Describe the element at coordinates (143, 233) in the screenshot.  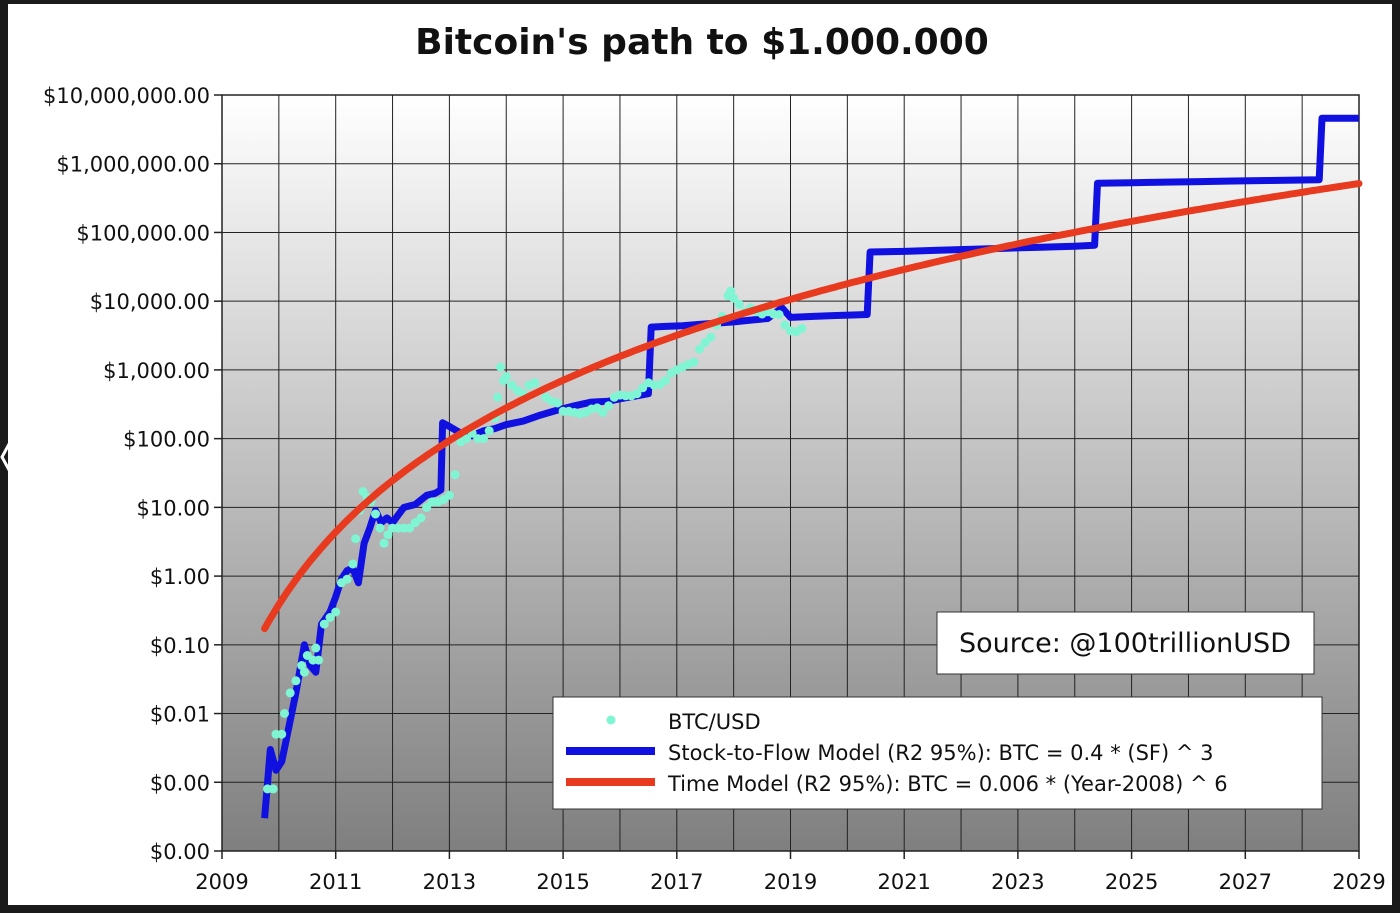
I see `y-tick-label: $100,000.00` at that location.